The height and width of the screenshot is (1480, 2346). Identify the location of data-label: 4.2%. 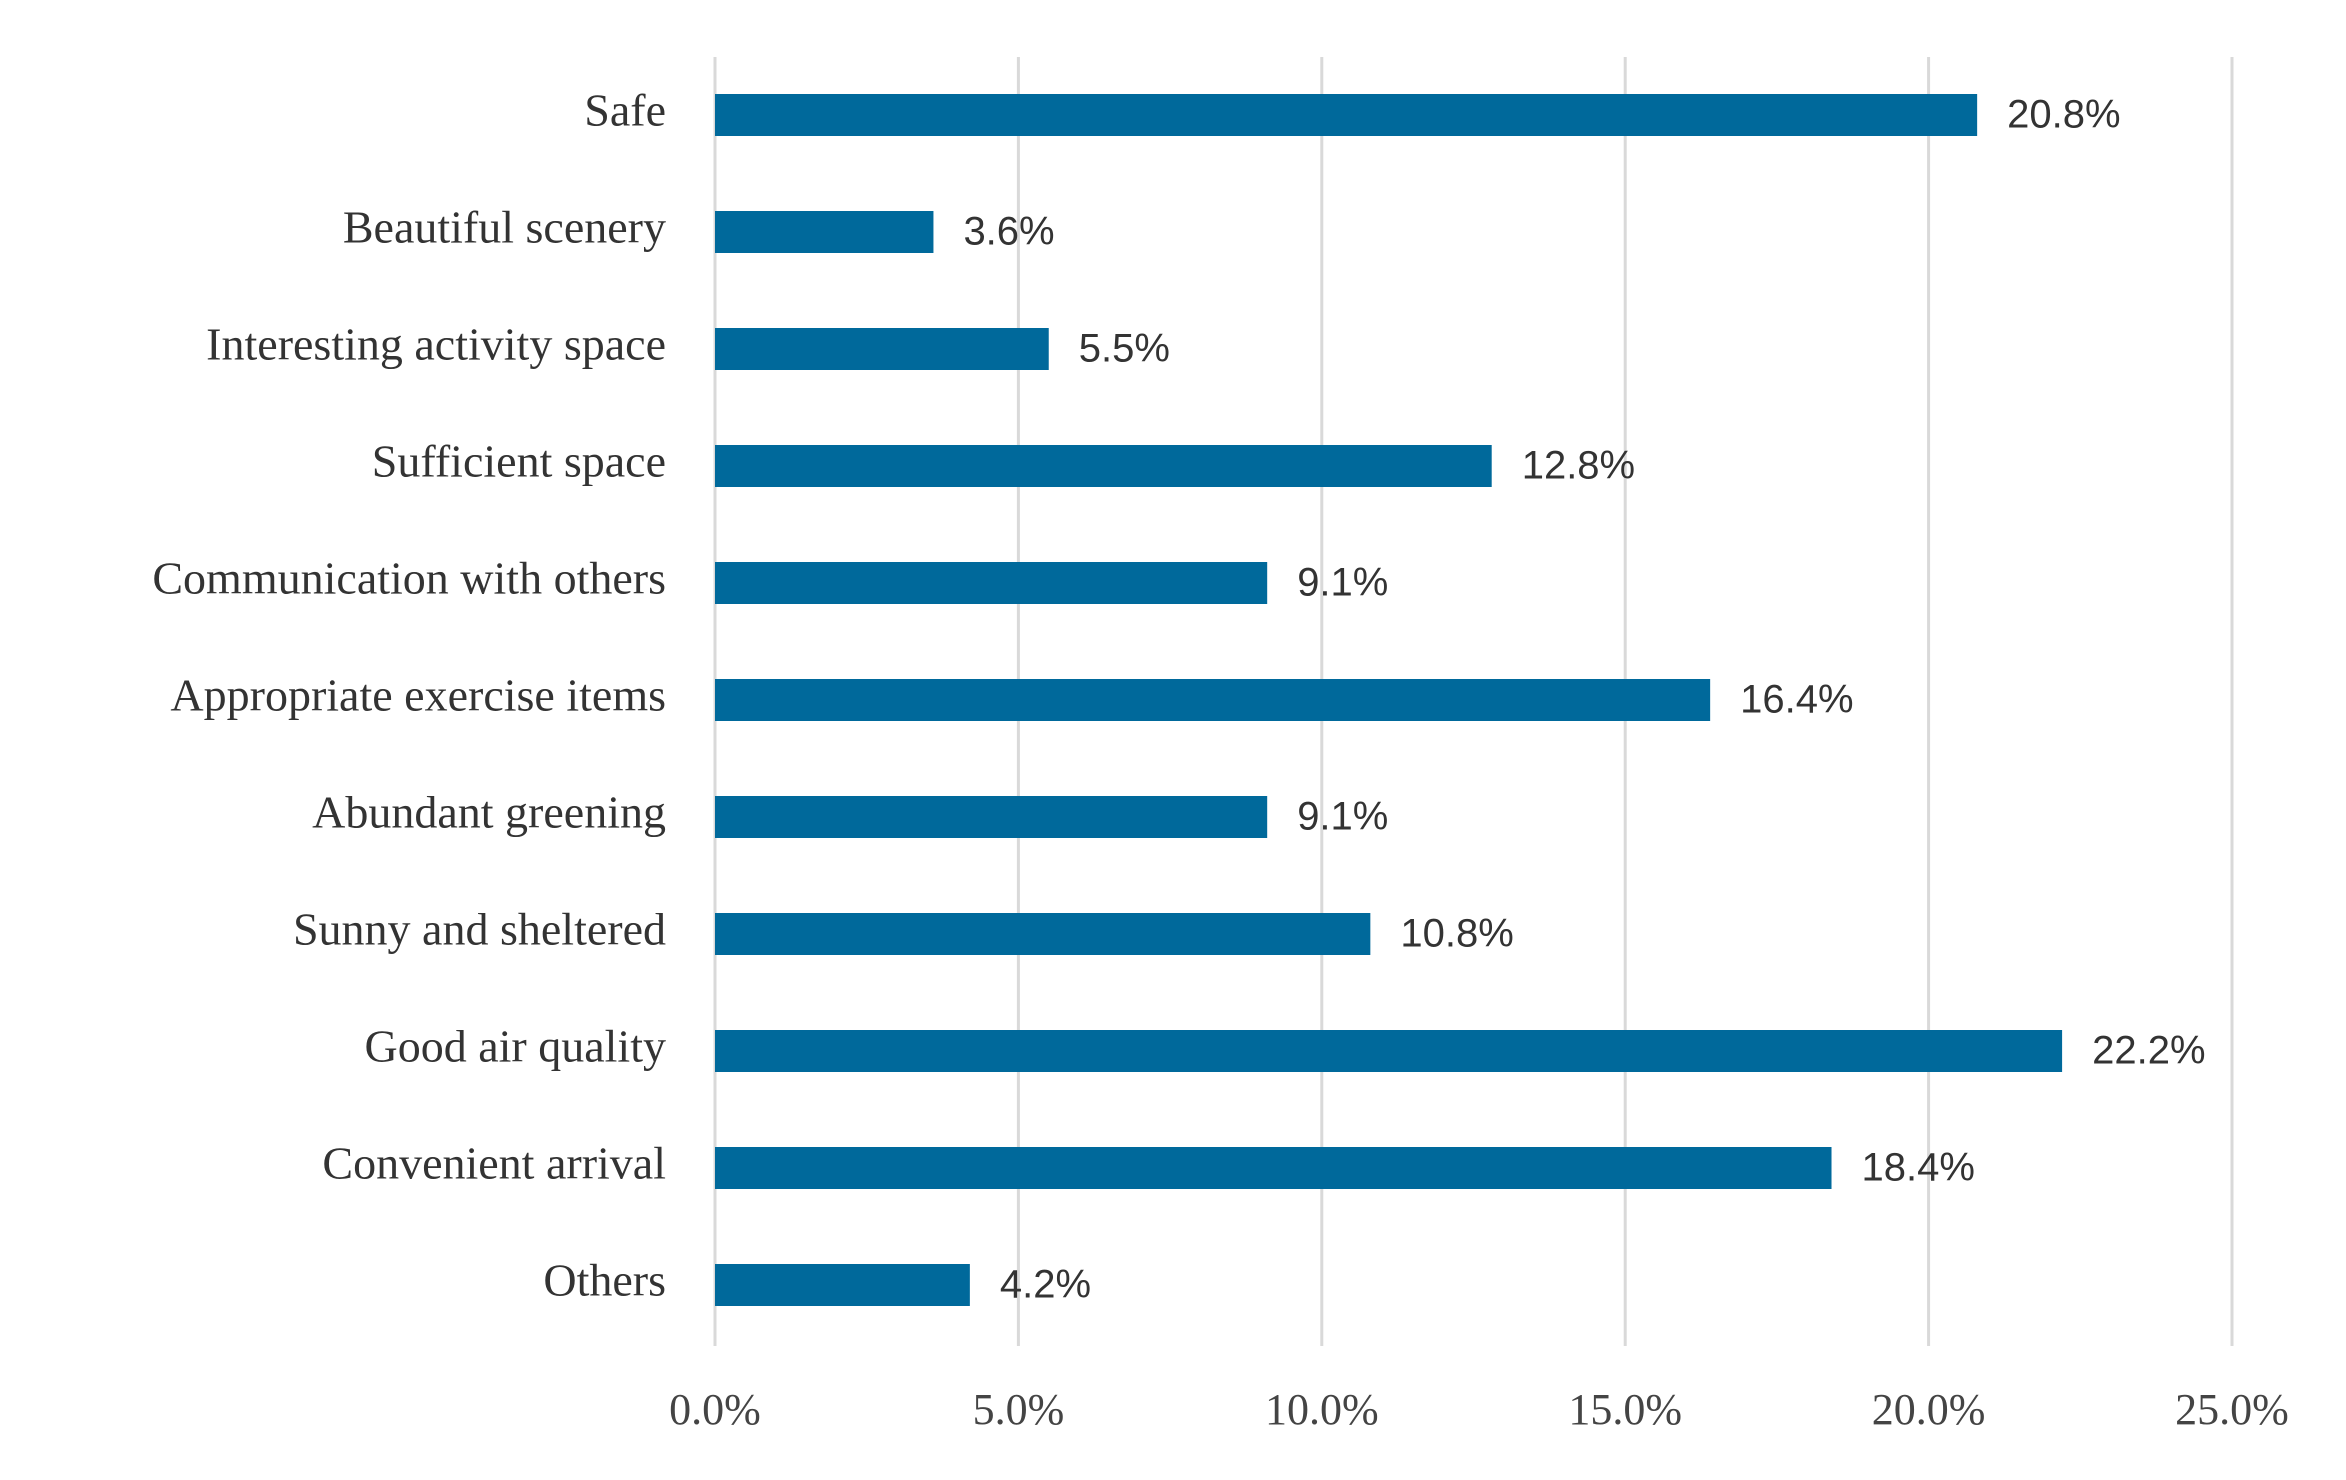
(1045, 1285).